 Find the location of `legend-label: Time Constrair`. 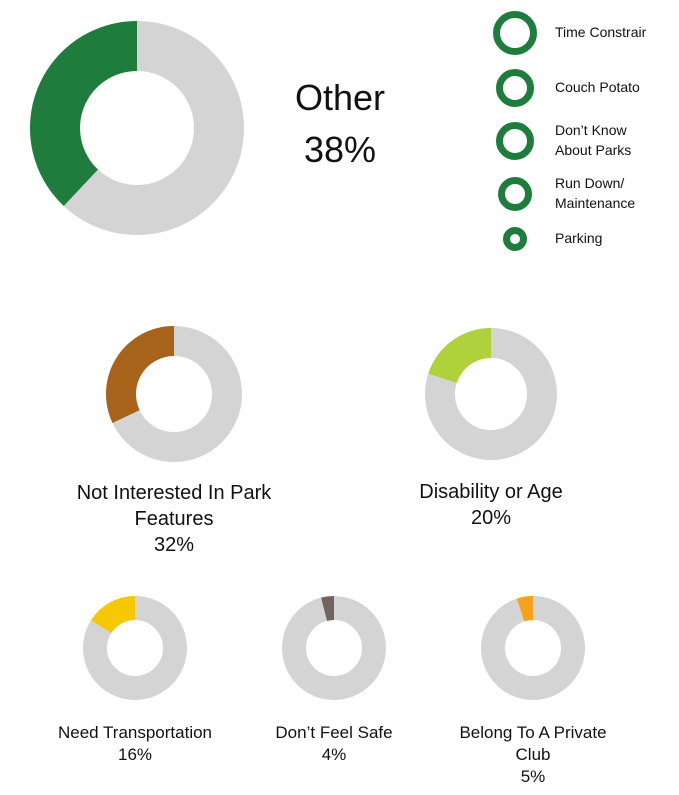

legend-label: Time Constrair is located at coordinates (600, 32).